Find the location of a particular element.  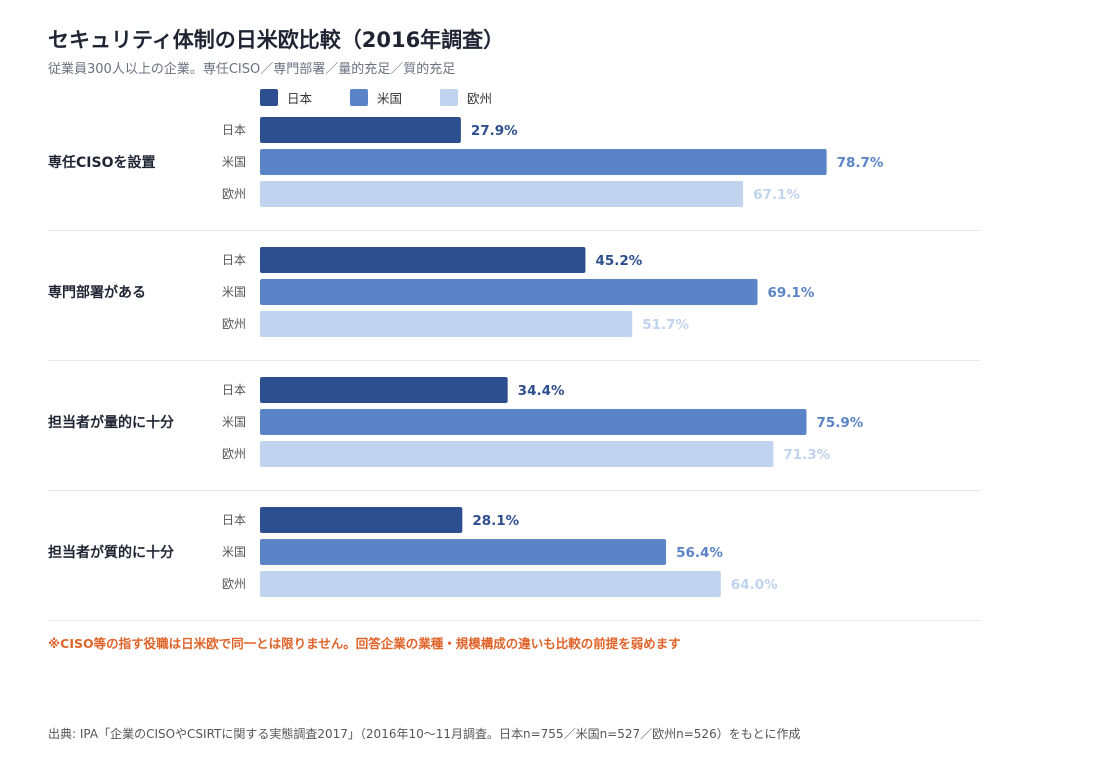

value-label-japan: 28.1% is located at coordinates (495, 521).